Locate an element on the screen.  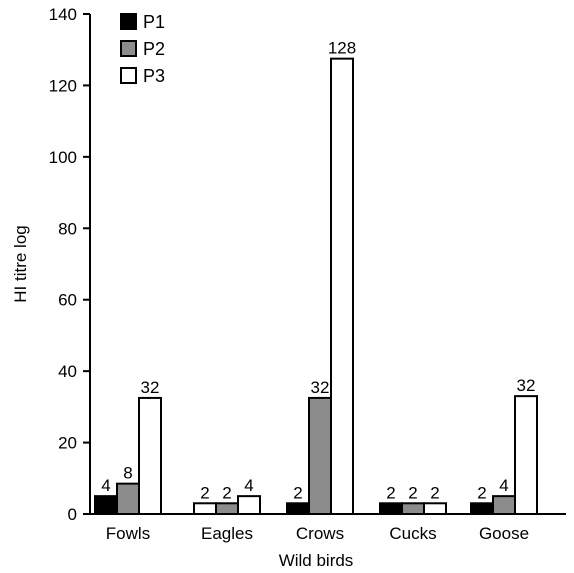
bar-p3-eagles is located at coordinates (249, 505).